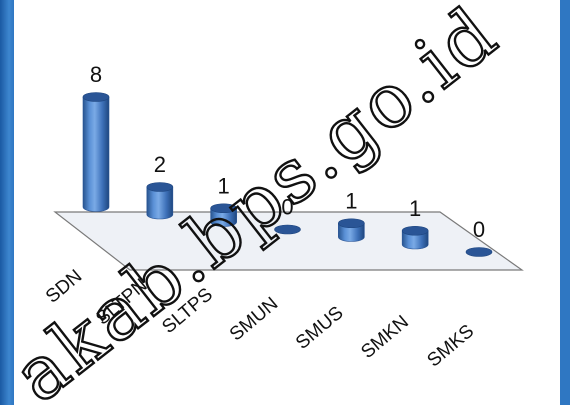 This screenshot has height=405, width=570. What do you see at coordinates (96, 74) in the screenshot?
I see `data-label: 8` at bounding box center [96, 74].